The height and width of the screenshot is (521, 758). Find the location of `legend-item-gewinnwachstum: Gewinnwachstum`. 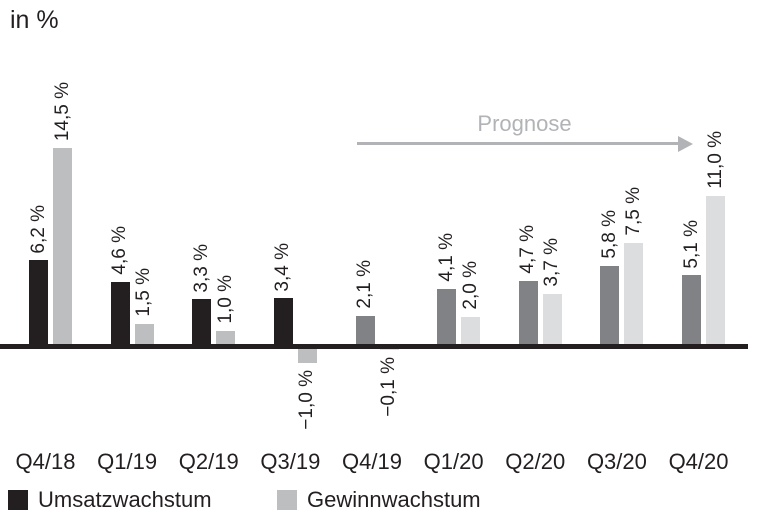

legend-item-gewinnwachstum: Gewinnwachstum is located at coordinates (379, 500).